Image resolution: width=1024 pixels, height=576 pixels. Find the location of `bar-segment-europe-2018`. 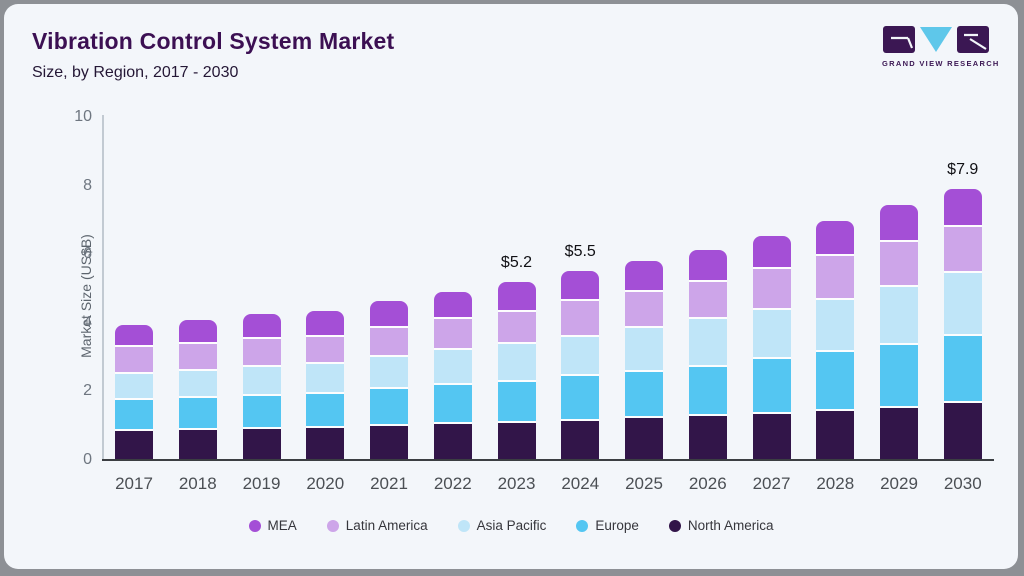

bar-segment-europe-2018 is located at coordinates (197, 414).